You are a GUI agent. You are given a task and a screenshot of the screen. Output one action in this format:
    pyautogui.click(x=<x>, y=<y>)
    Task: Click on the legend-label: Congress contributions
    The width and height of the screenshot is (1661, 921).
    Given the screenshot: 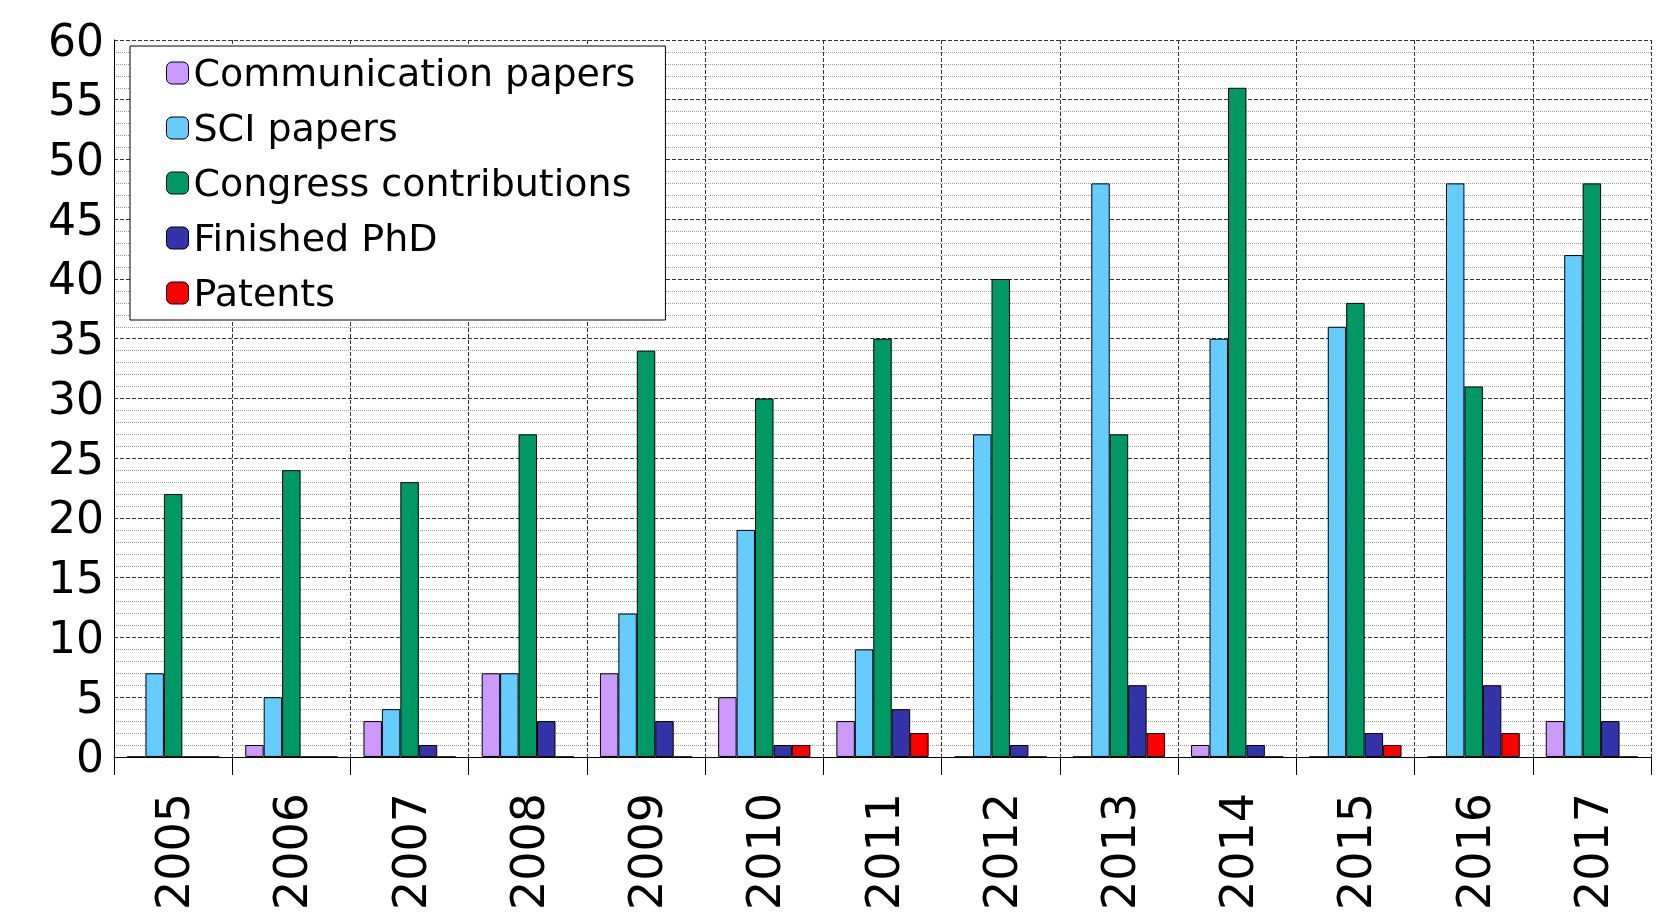 What is the action you would take?
    pyautogui.click(x=412, y=183)
    